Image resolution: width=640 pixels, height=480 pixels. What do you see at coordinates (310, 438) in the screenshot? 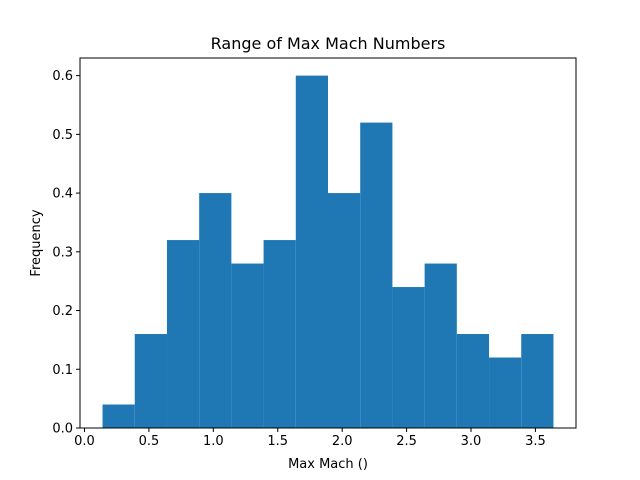
I see `x-axis-ticks: 0.0 0.5 1.0 1.5 2.0 2.5 3.0 3.5` at bounding box center [310, 438].